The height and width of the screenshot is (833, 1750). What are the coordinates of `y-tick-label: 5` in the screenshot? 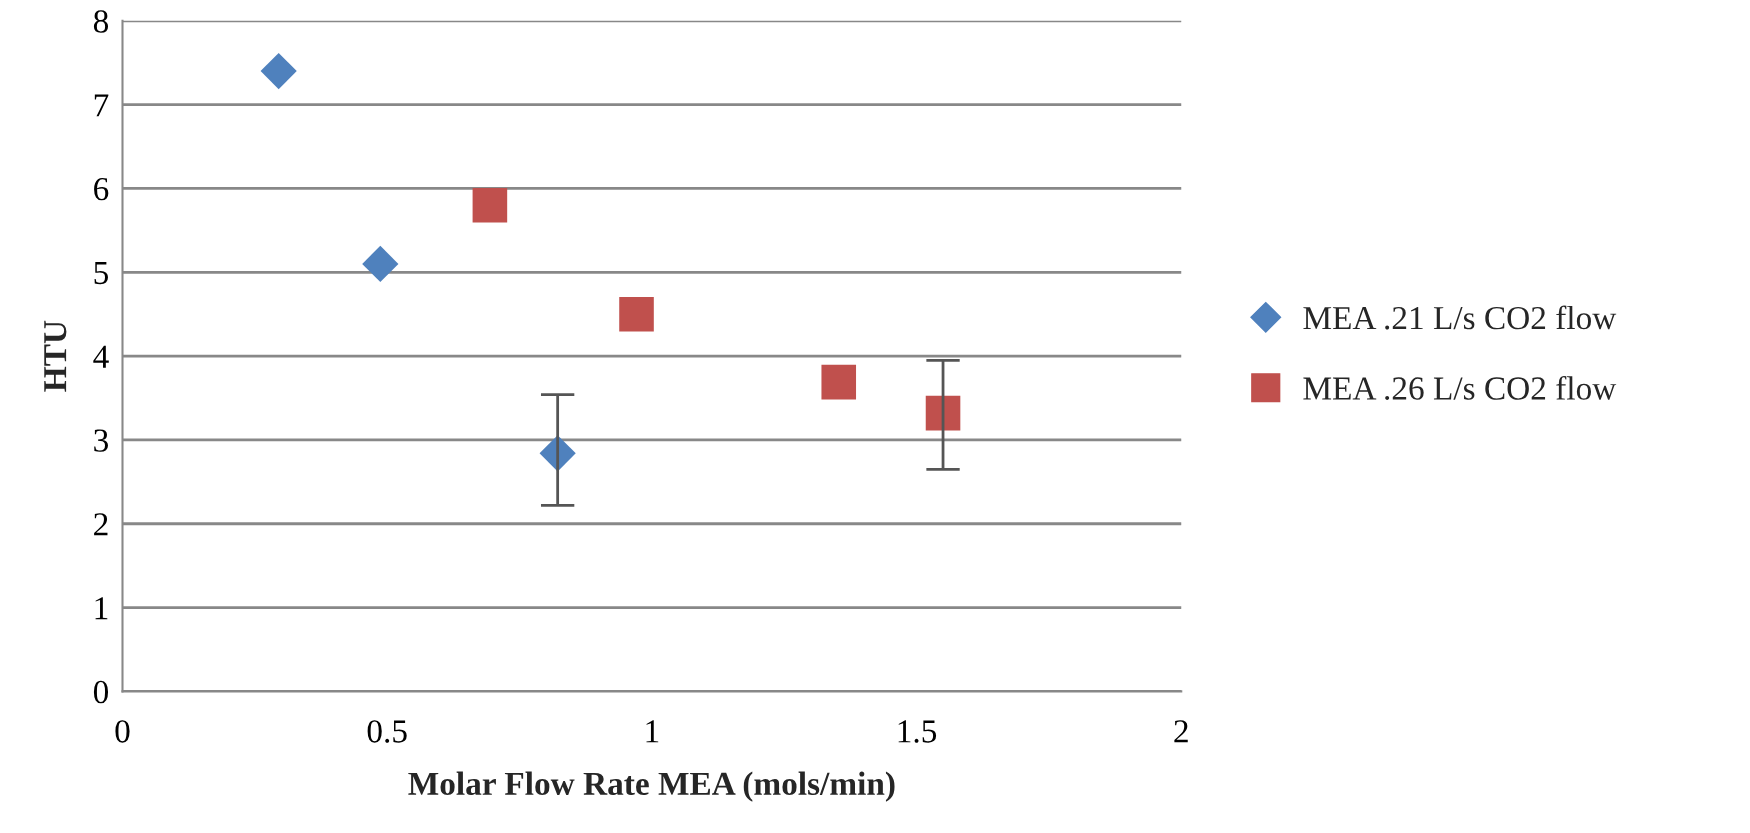 It's located at (101, 273).